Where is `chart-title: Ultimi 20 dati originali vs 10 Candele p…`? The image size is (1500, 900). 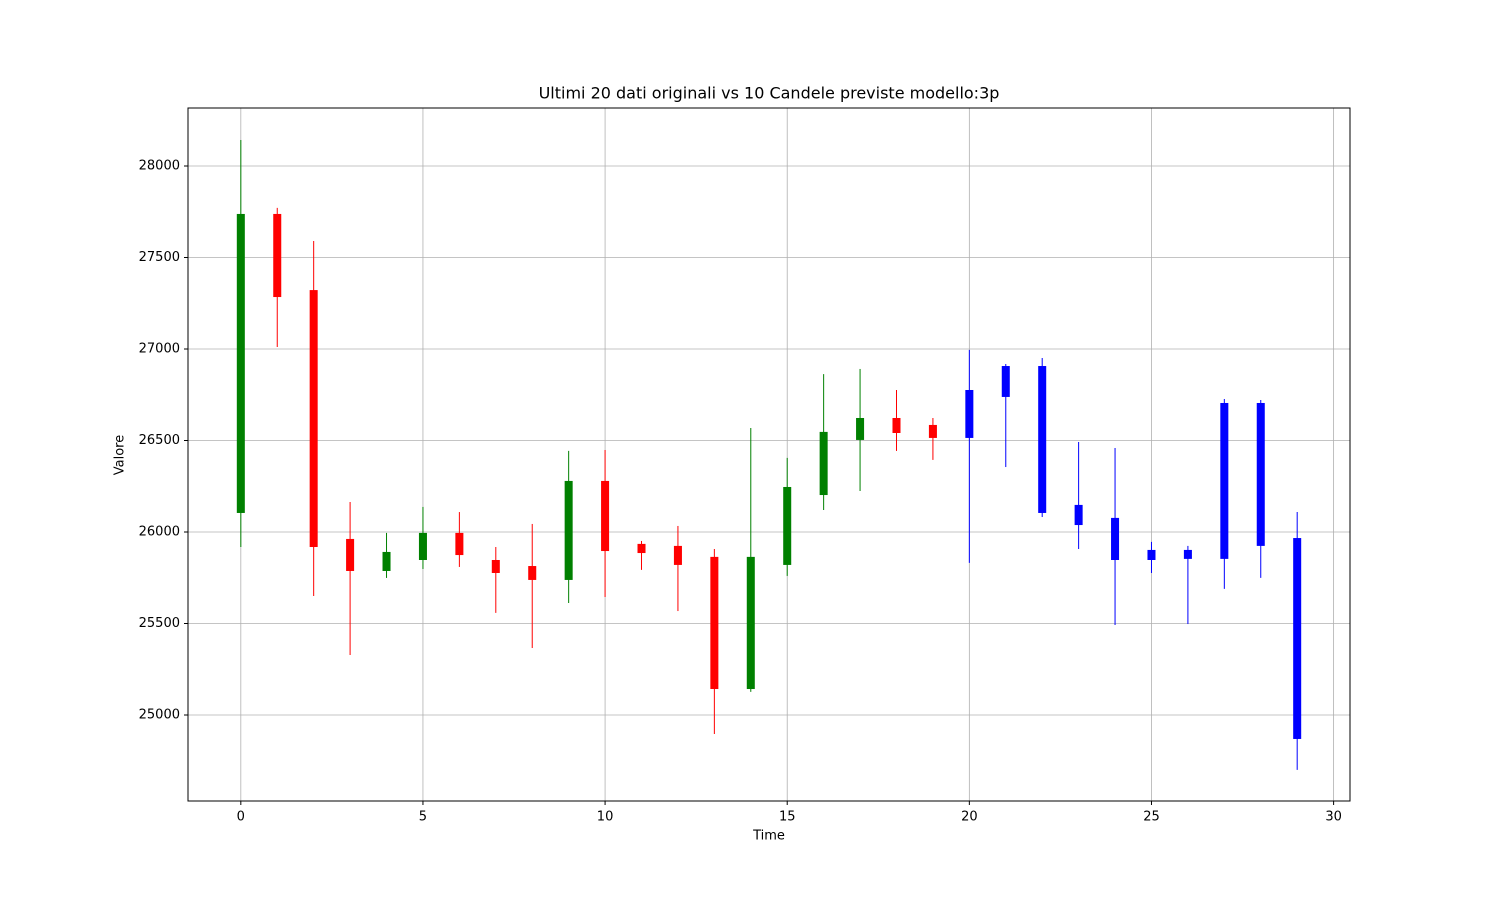 chart-title: Ultimi 20 dati originali vs 10 Candele p… is located at coordinates (769, 93).